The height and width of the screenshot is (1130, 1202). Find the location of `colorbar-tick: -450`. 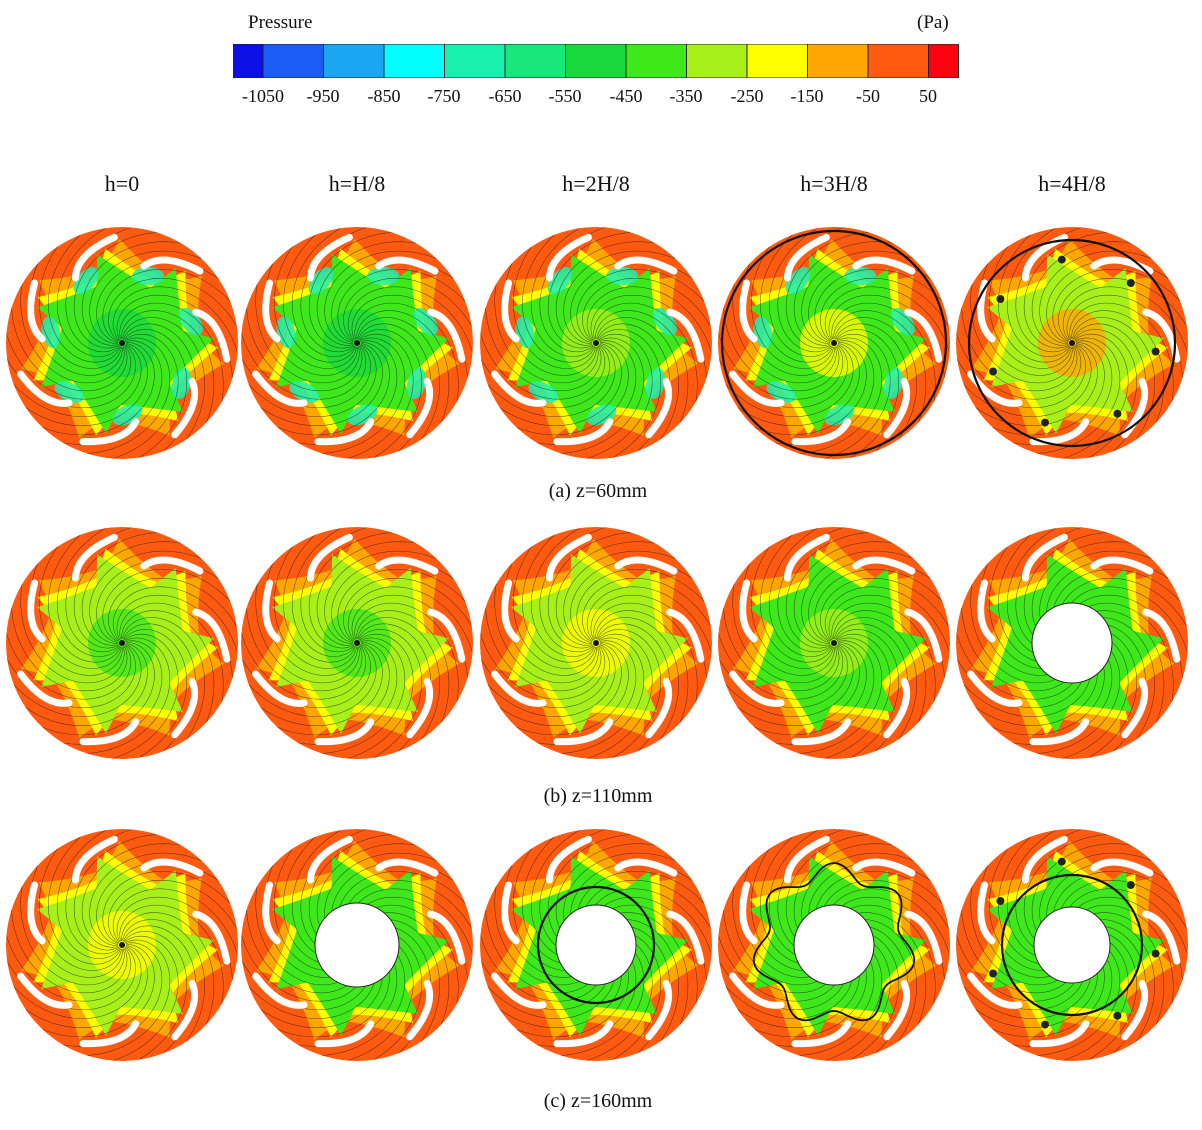

colorbar-tick: -450 is located at coordinates (626, 96).